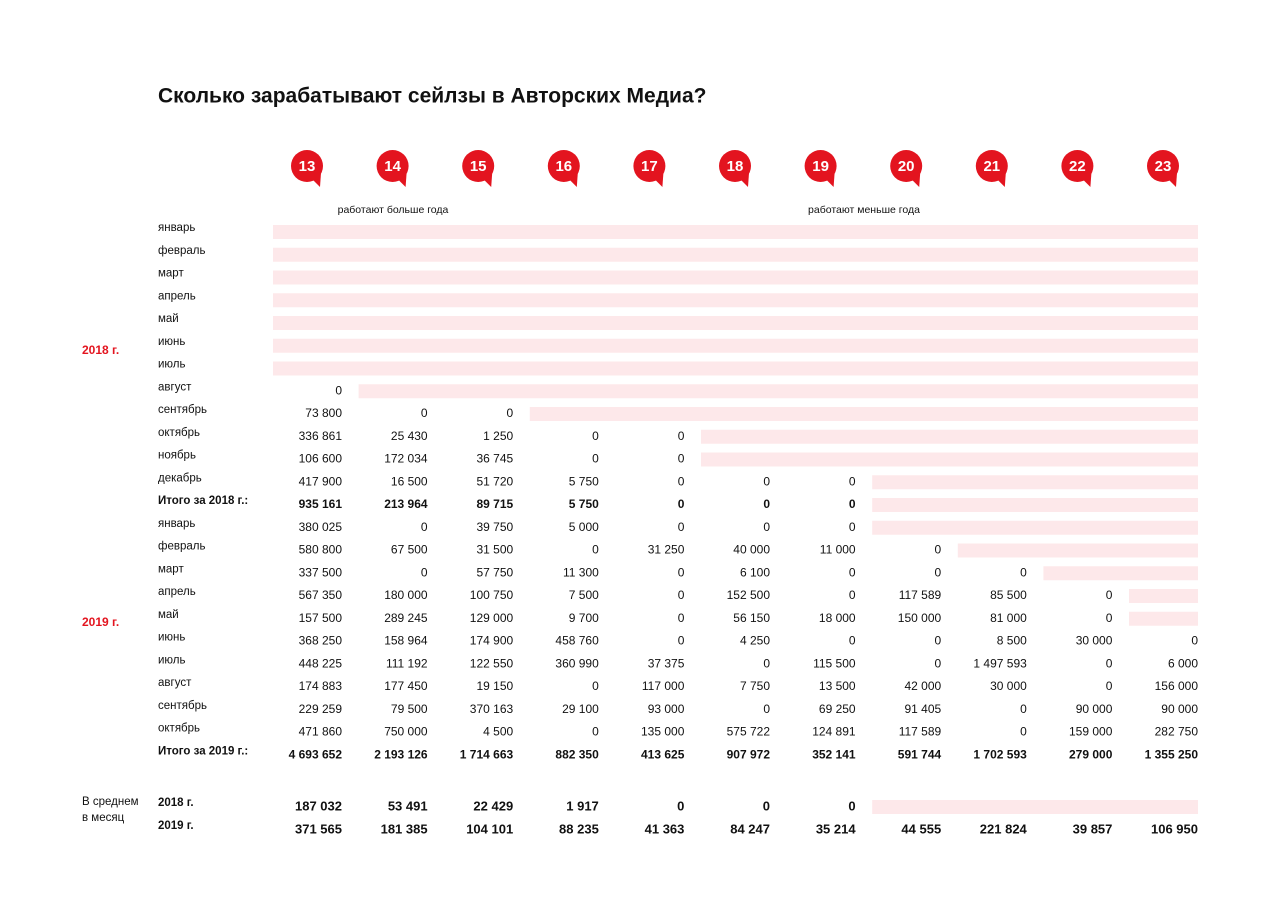 Image resolution: width=1280 pixels, height=918 pixels. Describe the element at coordinates (404, 828) in the screenshot. I see `cell: 181 385` at that location.